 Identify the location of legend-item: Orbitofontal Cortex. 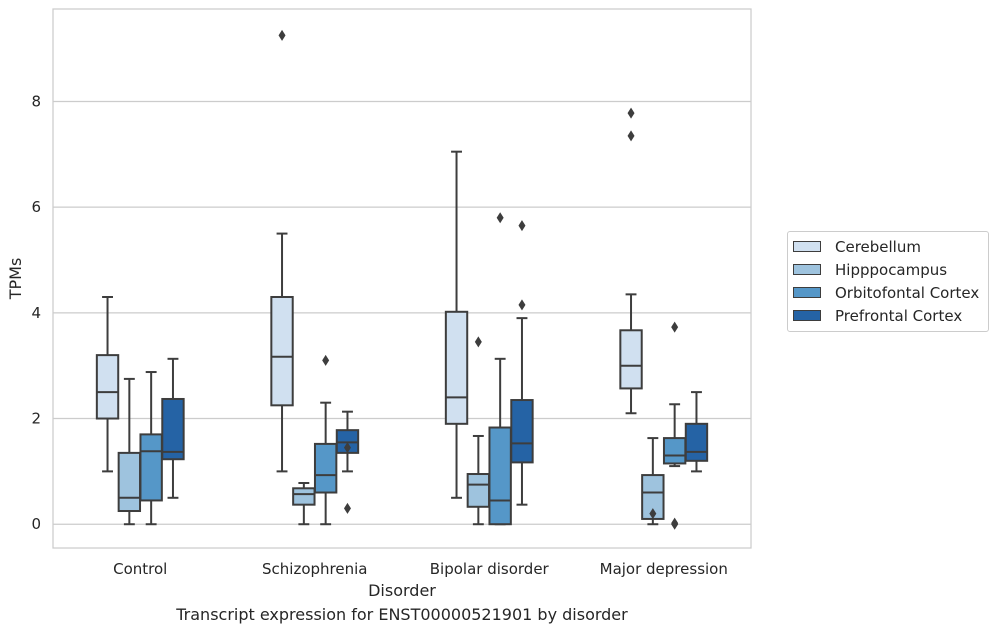
(888, 292).